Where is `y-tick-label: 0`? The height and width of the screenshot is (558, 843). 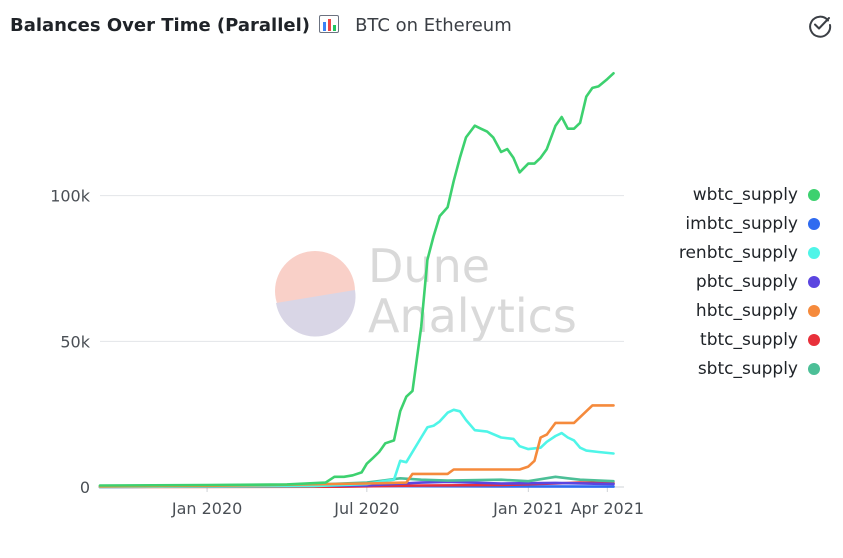 y-tick-label: 0 is located at coordinates (85, 487).